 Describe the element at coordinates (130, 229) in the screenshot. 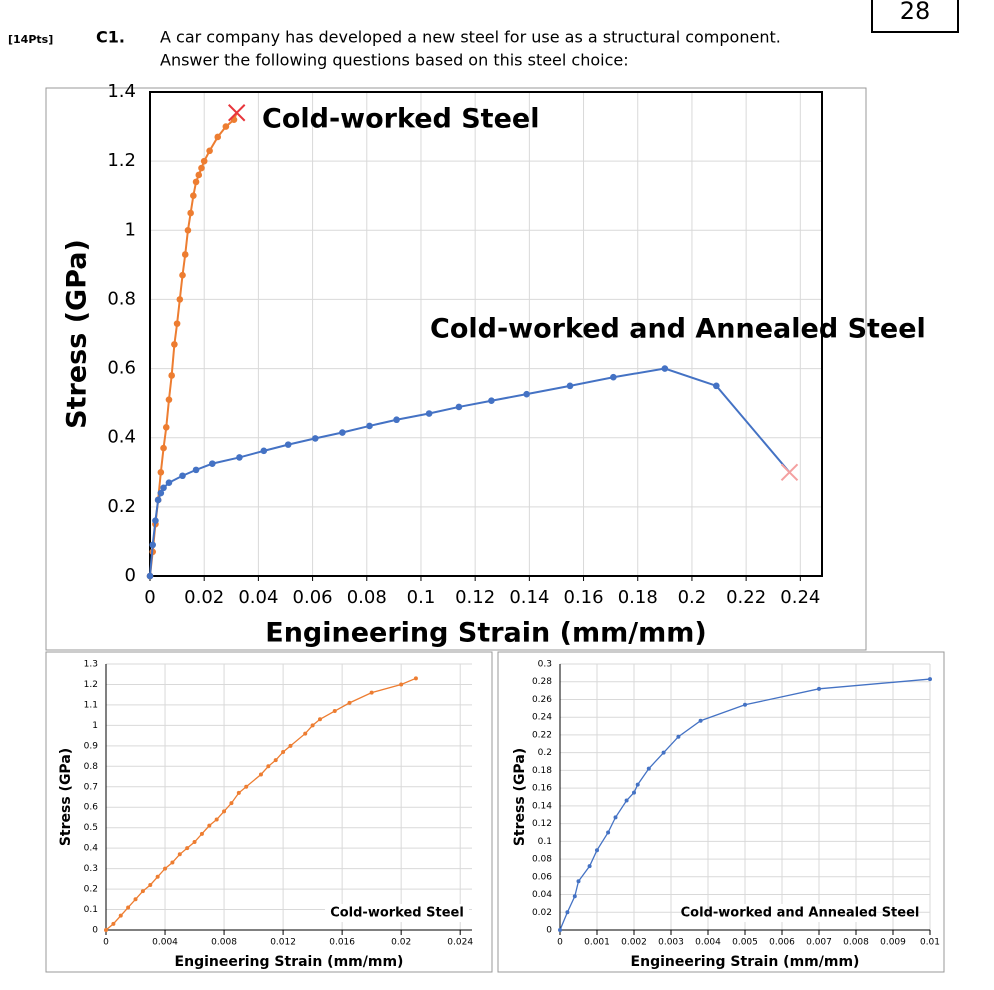

I see `y-tick-label: 1` at that location.